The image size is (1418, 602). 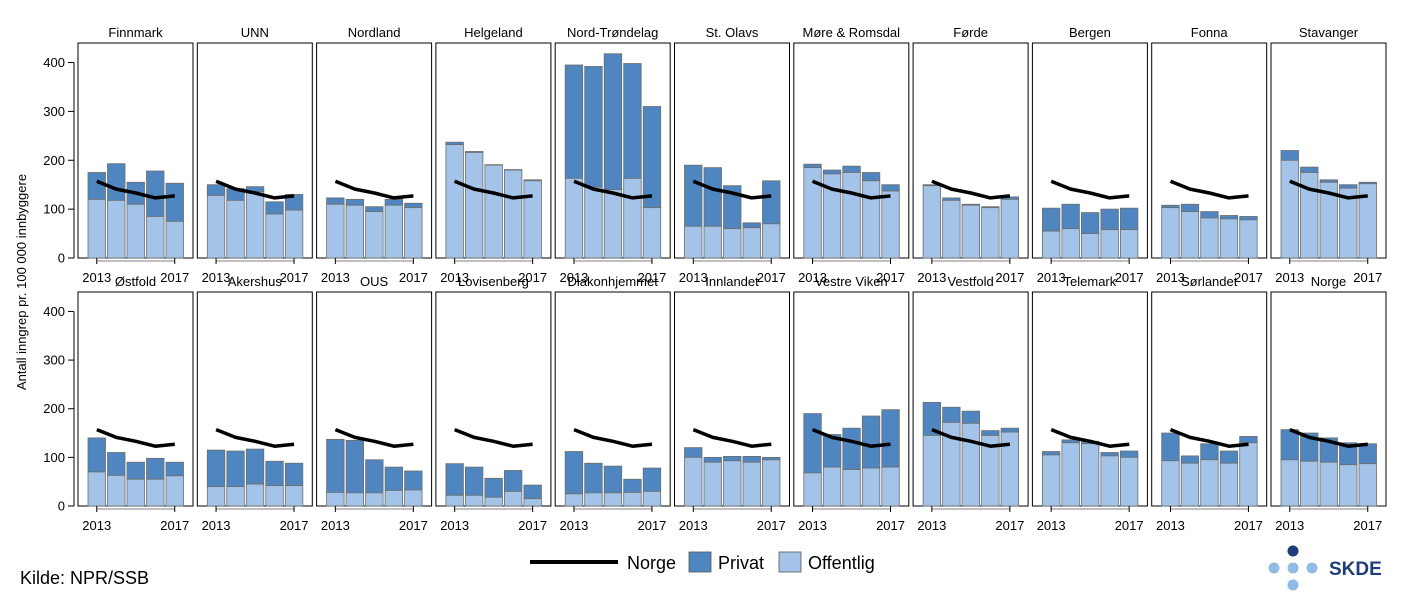 What do you see at coordinates (254, 403) in the screenshot?
I see `panel: Akershus 2013 2017` at bounding box center [254, 403].